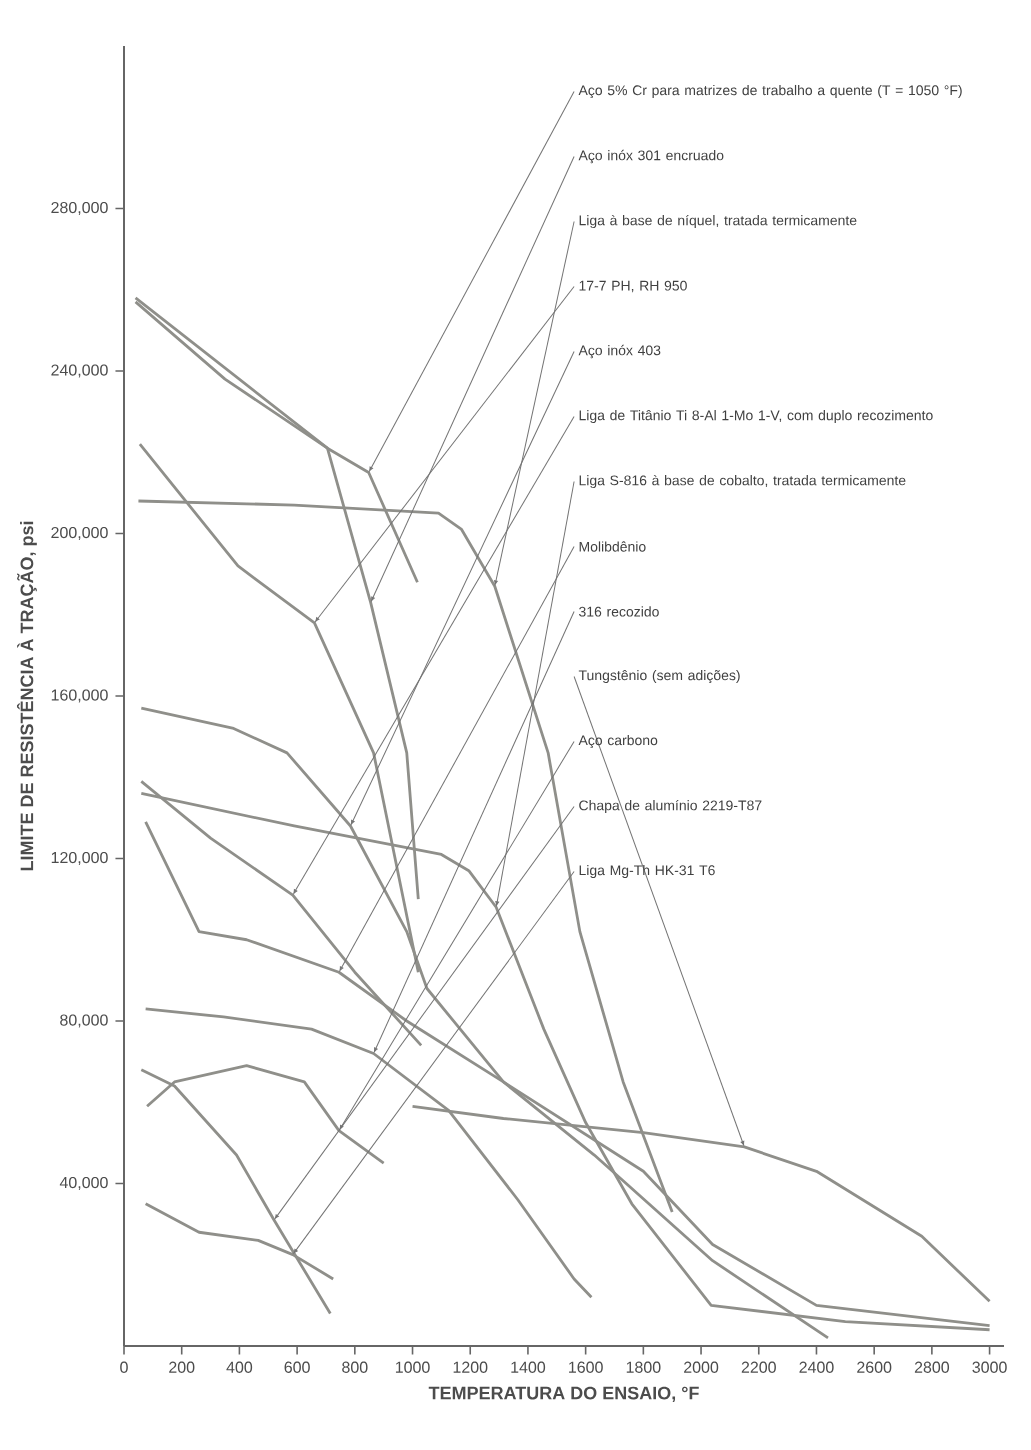  I want to click on text: Liga S-816 à base de cobalto, tratada termicamente, so click(742, 481).